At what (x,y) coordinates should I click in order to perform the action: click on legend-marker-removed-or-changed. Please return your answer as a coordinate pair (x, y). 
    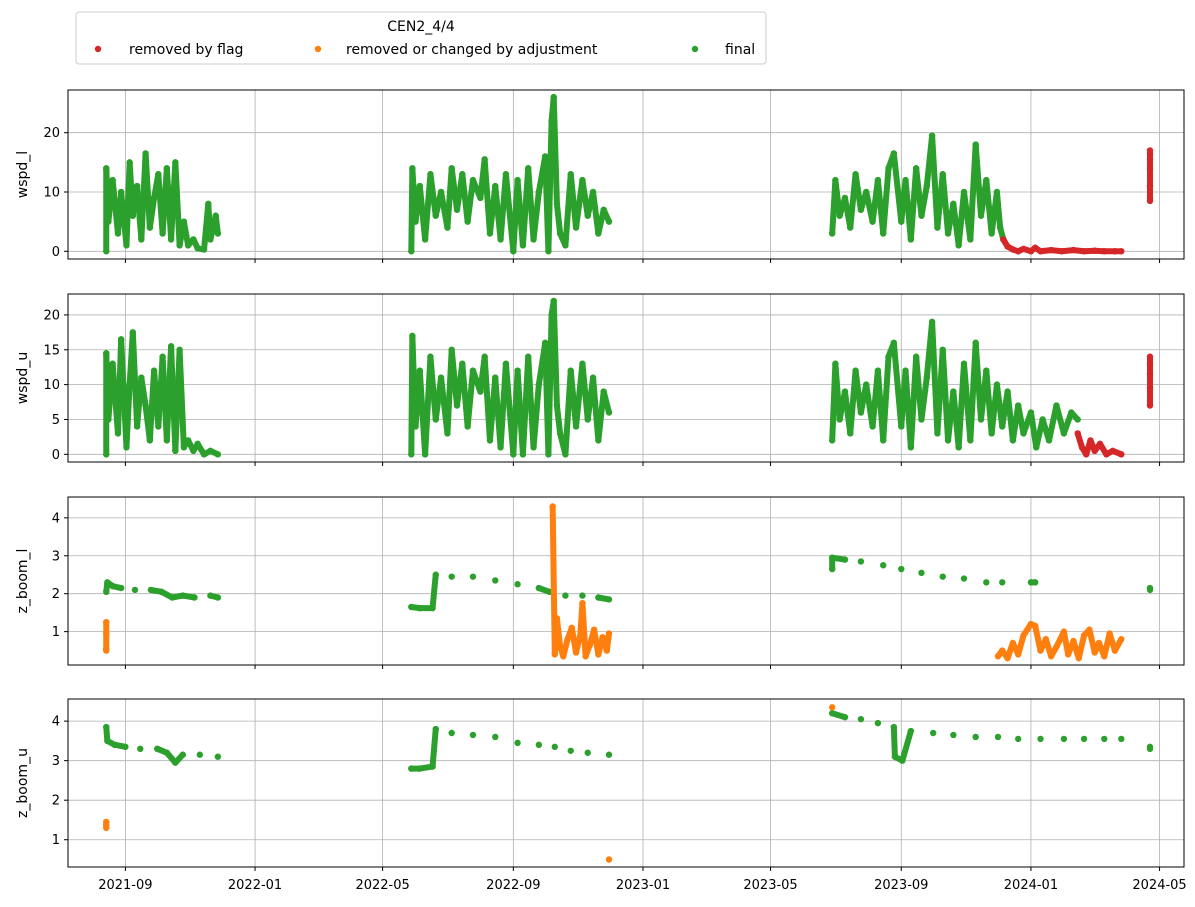
    Looking at the image, I should click on (318, 49).